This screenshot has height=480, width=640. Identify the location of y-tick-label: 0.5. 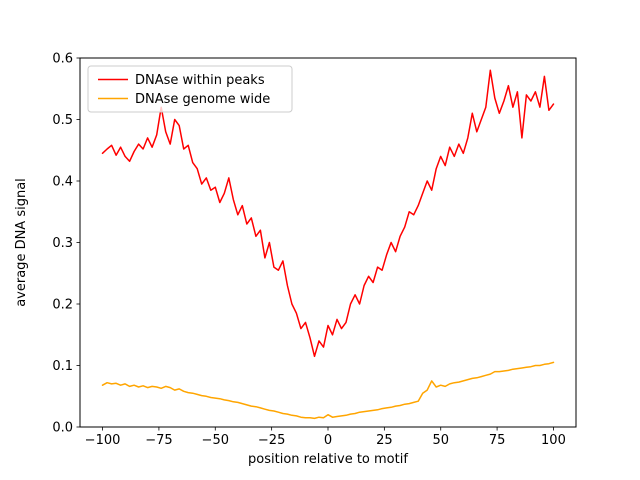
(62, 120).